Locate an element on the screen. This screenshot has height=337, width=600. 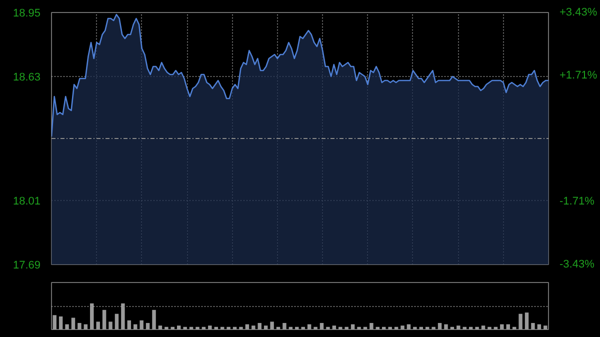
y2-tick-label: -1.71% is located at coordinates (577, 201).